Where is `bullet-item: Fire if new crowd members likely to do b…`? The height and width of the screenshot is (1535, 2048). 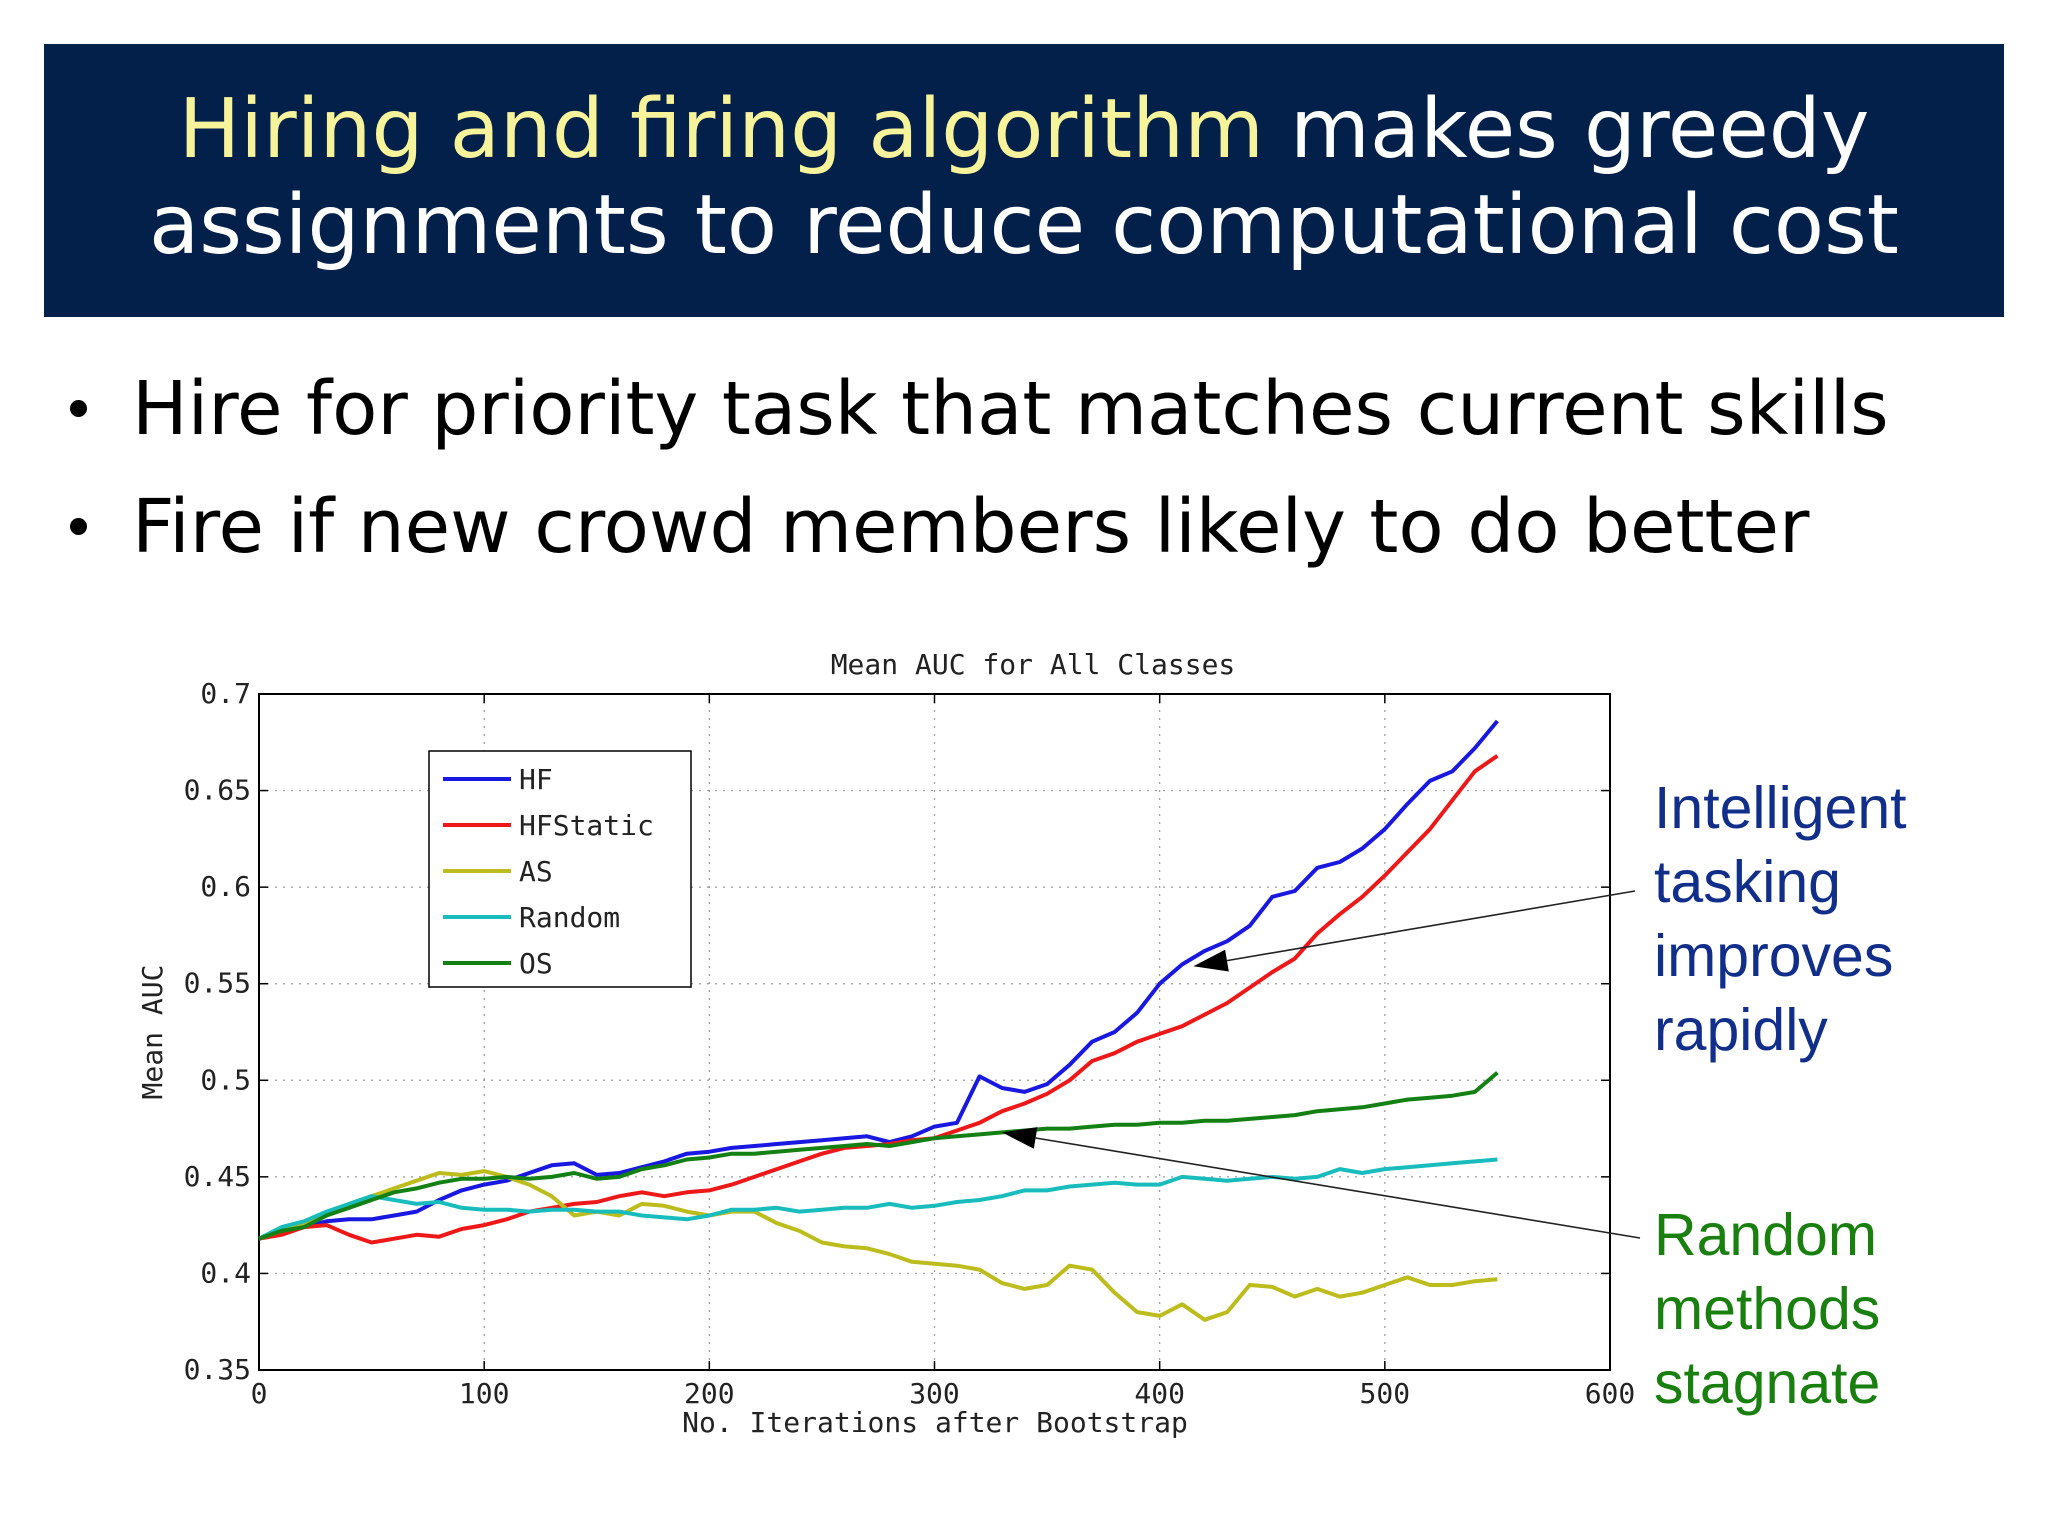 bullet-item: Fire if new crowd members likely to do b… is located at coordinates (974, 527).